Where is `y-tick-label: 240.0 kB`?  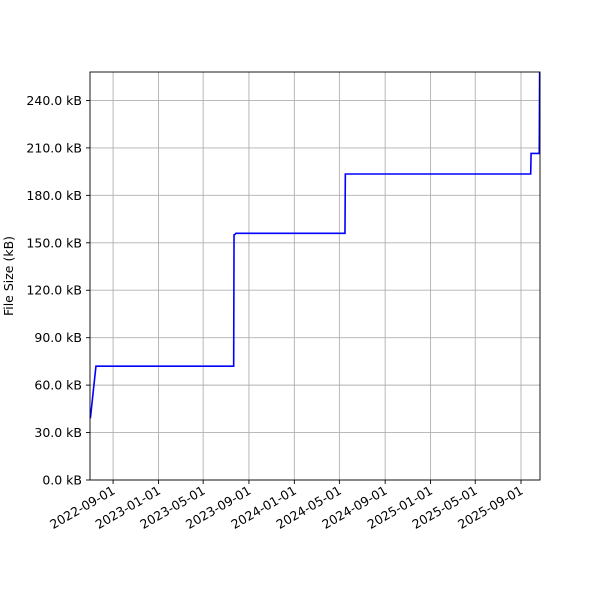 y-tick-label: 240.0 kB is located at coordinates (54, 100).